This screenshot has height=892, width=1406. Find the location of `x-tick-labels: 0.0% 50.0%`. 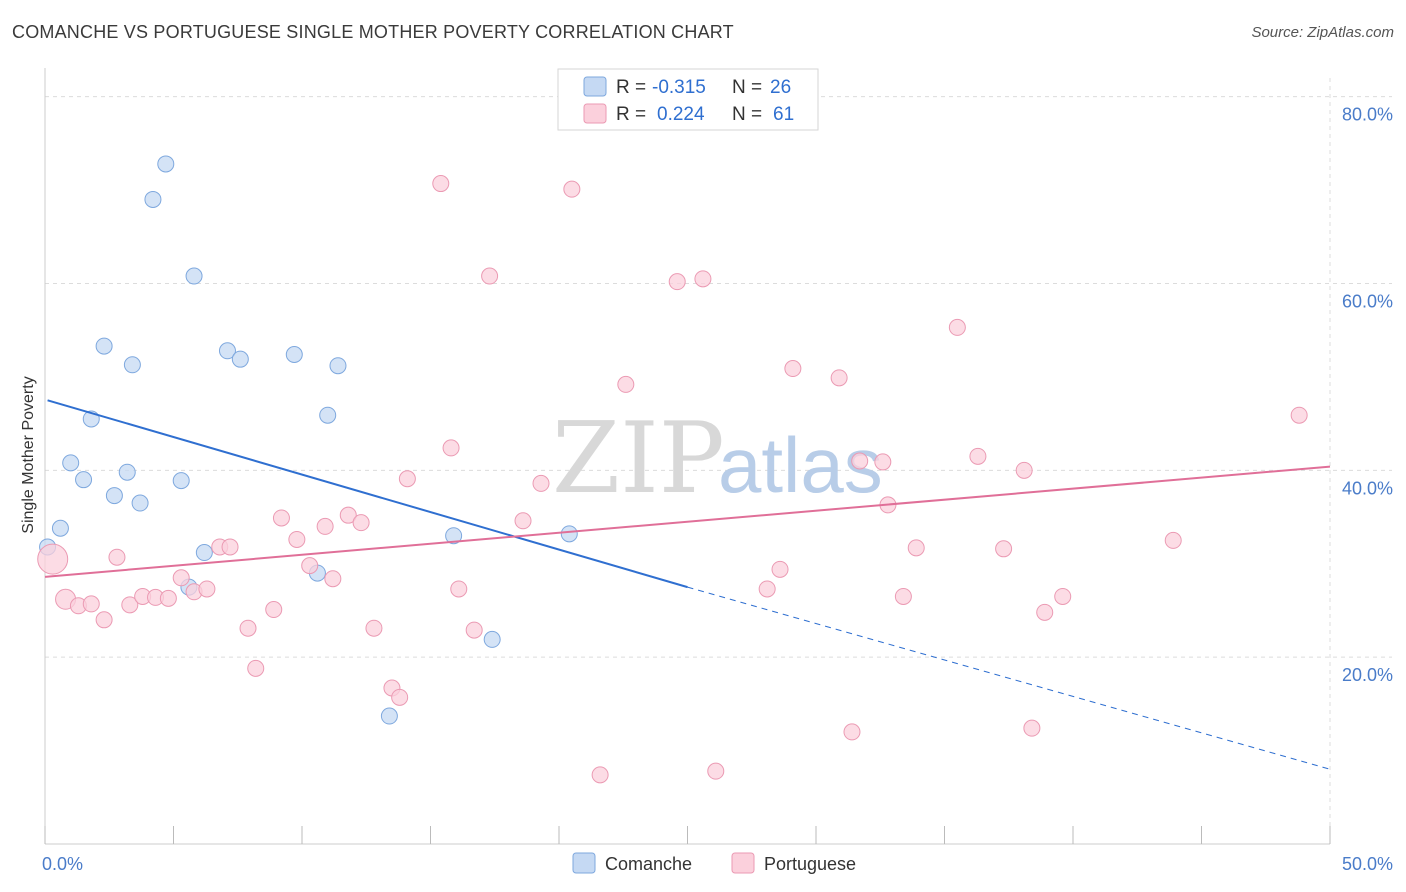

x-tick-labels: 0.0% 50.0% is located at coordinates (717, 864).